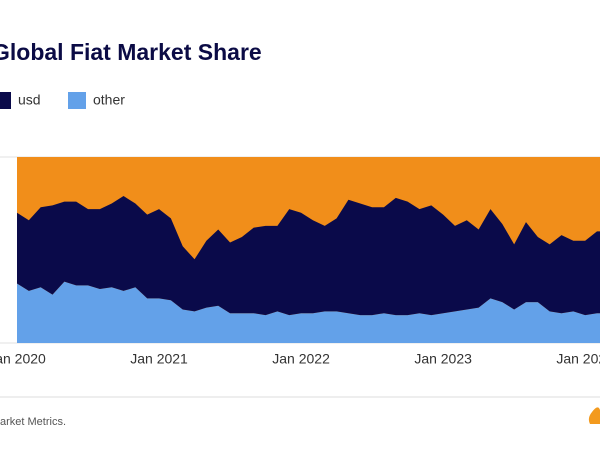  What do you see at coordinates (23, 359) in the screenshot?
I see `x-tick-label: Jan 2020` at bounding box center [23, 359].